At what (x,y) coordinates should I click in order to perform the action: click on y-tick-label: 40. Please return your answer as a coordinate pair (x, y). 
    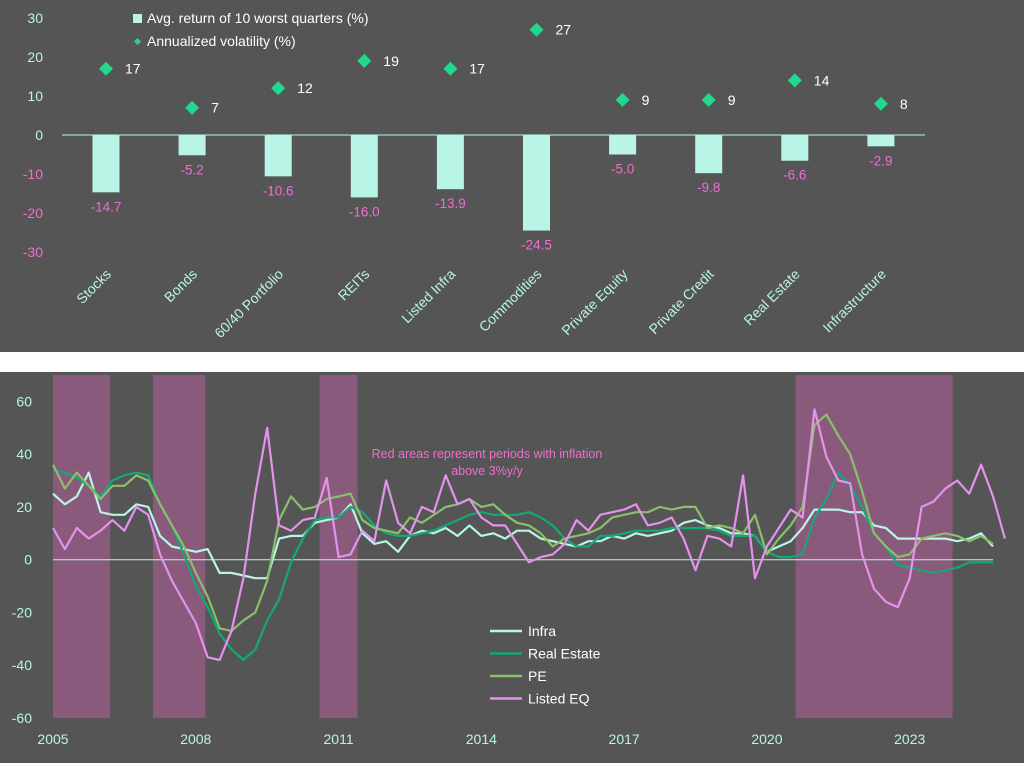
    Looking at the image, I should click on (24, 454).